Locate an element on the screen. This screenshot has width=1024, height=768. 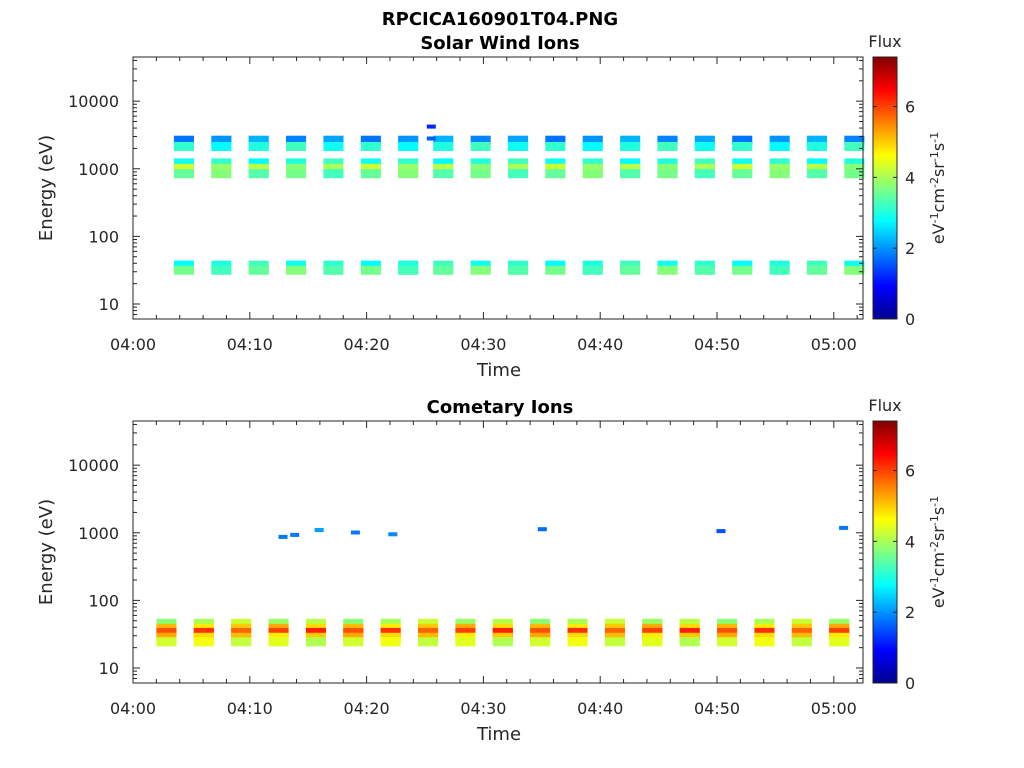
x-tick-label: 05:00 is located at coordinates (834, 344).